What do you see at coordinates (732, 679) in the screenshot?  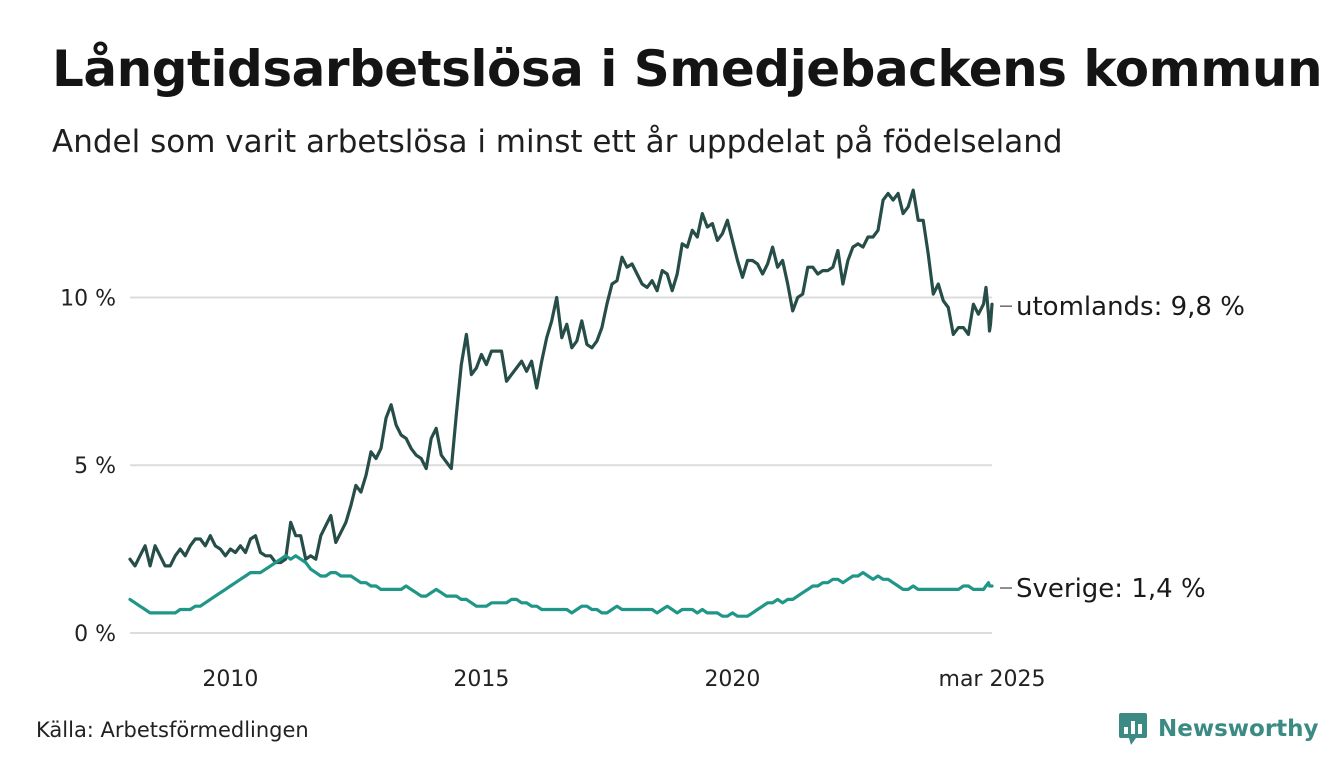 I see `x-tick-label: 2020` at bounding box center [732, 679].